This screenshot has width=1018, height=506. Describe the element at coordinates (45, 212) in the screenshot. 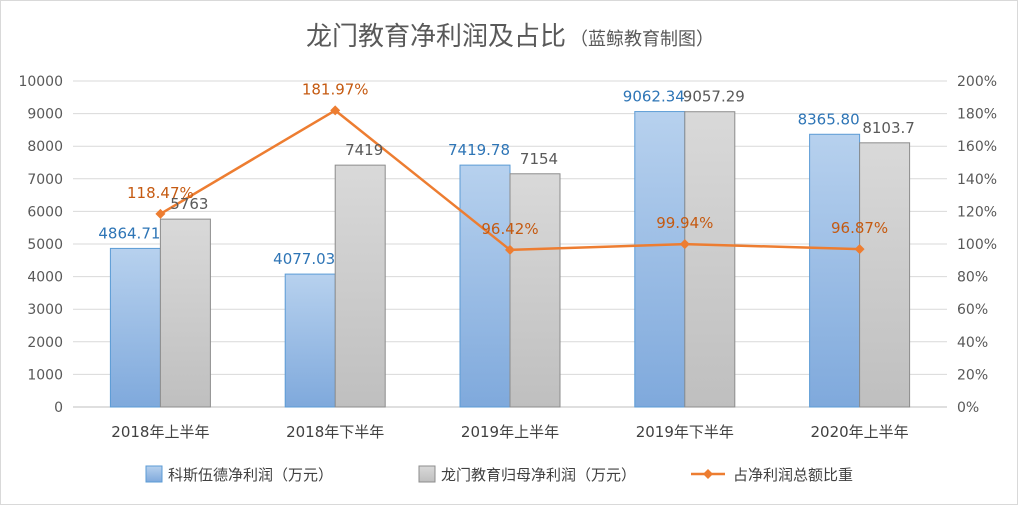

I see `y-left-tick-label: 6000` at that location.